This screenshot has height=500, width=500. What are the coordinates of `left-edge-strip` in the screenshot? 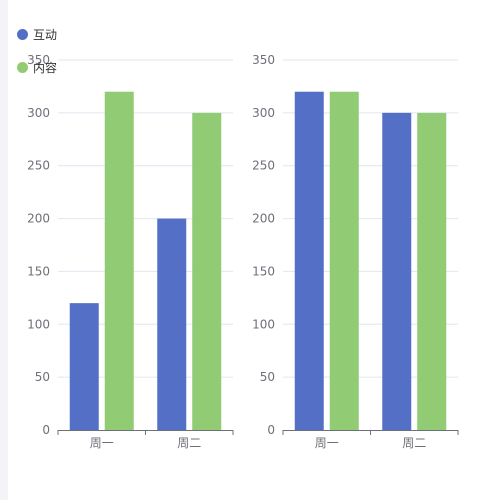 It's located at (4, 250).